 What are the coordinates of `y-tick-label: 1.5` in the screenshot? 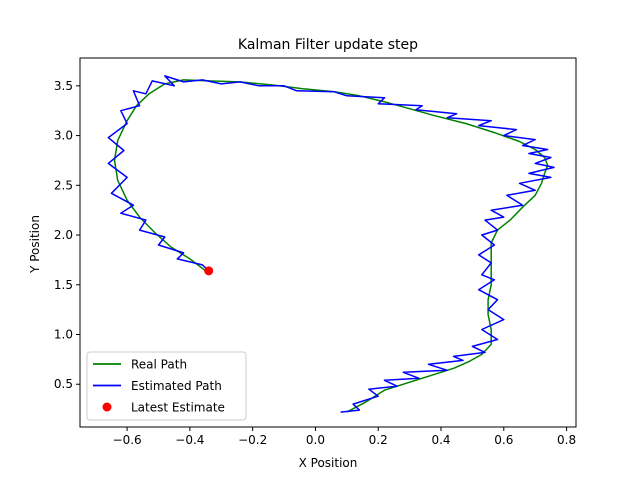 It's located at (63, 285).